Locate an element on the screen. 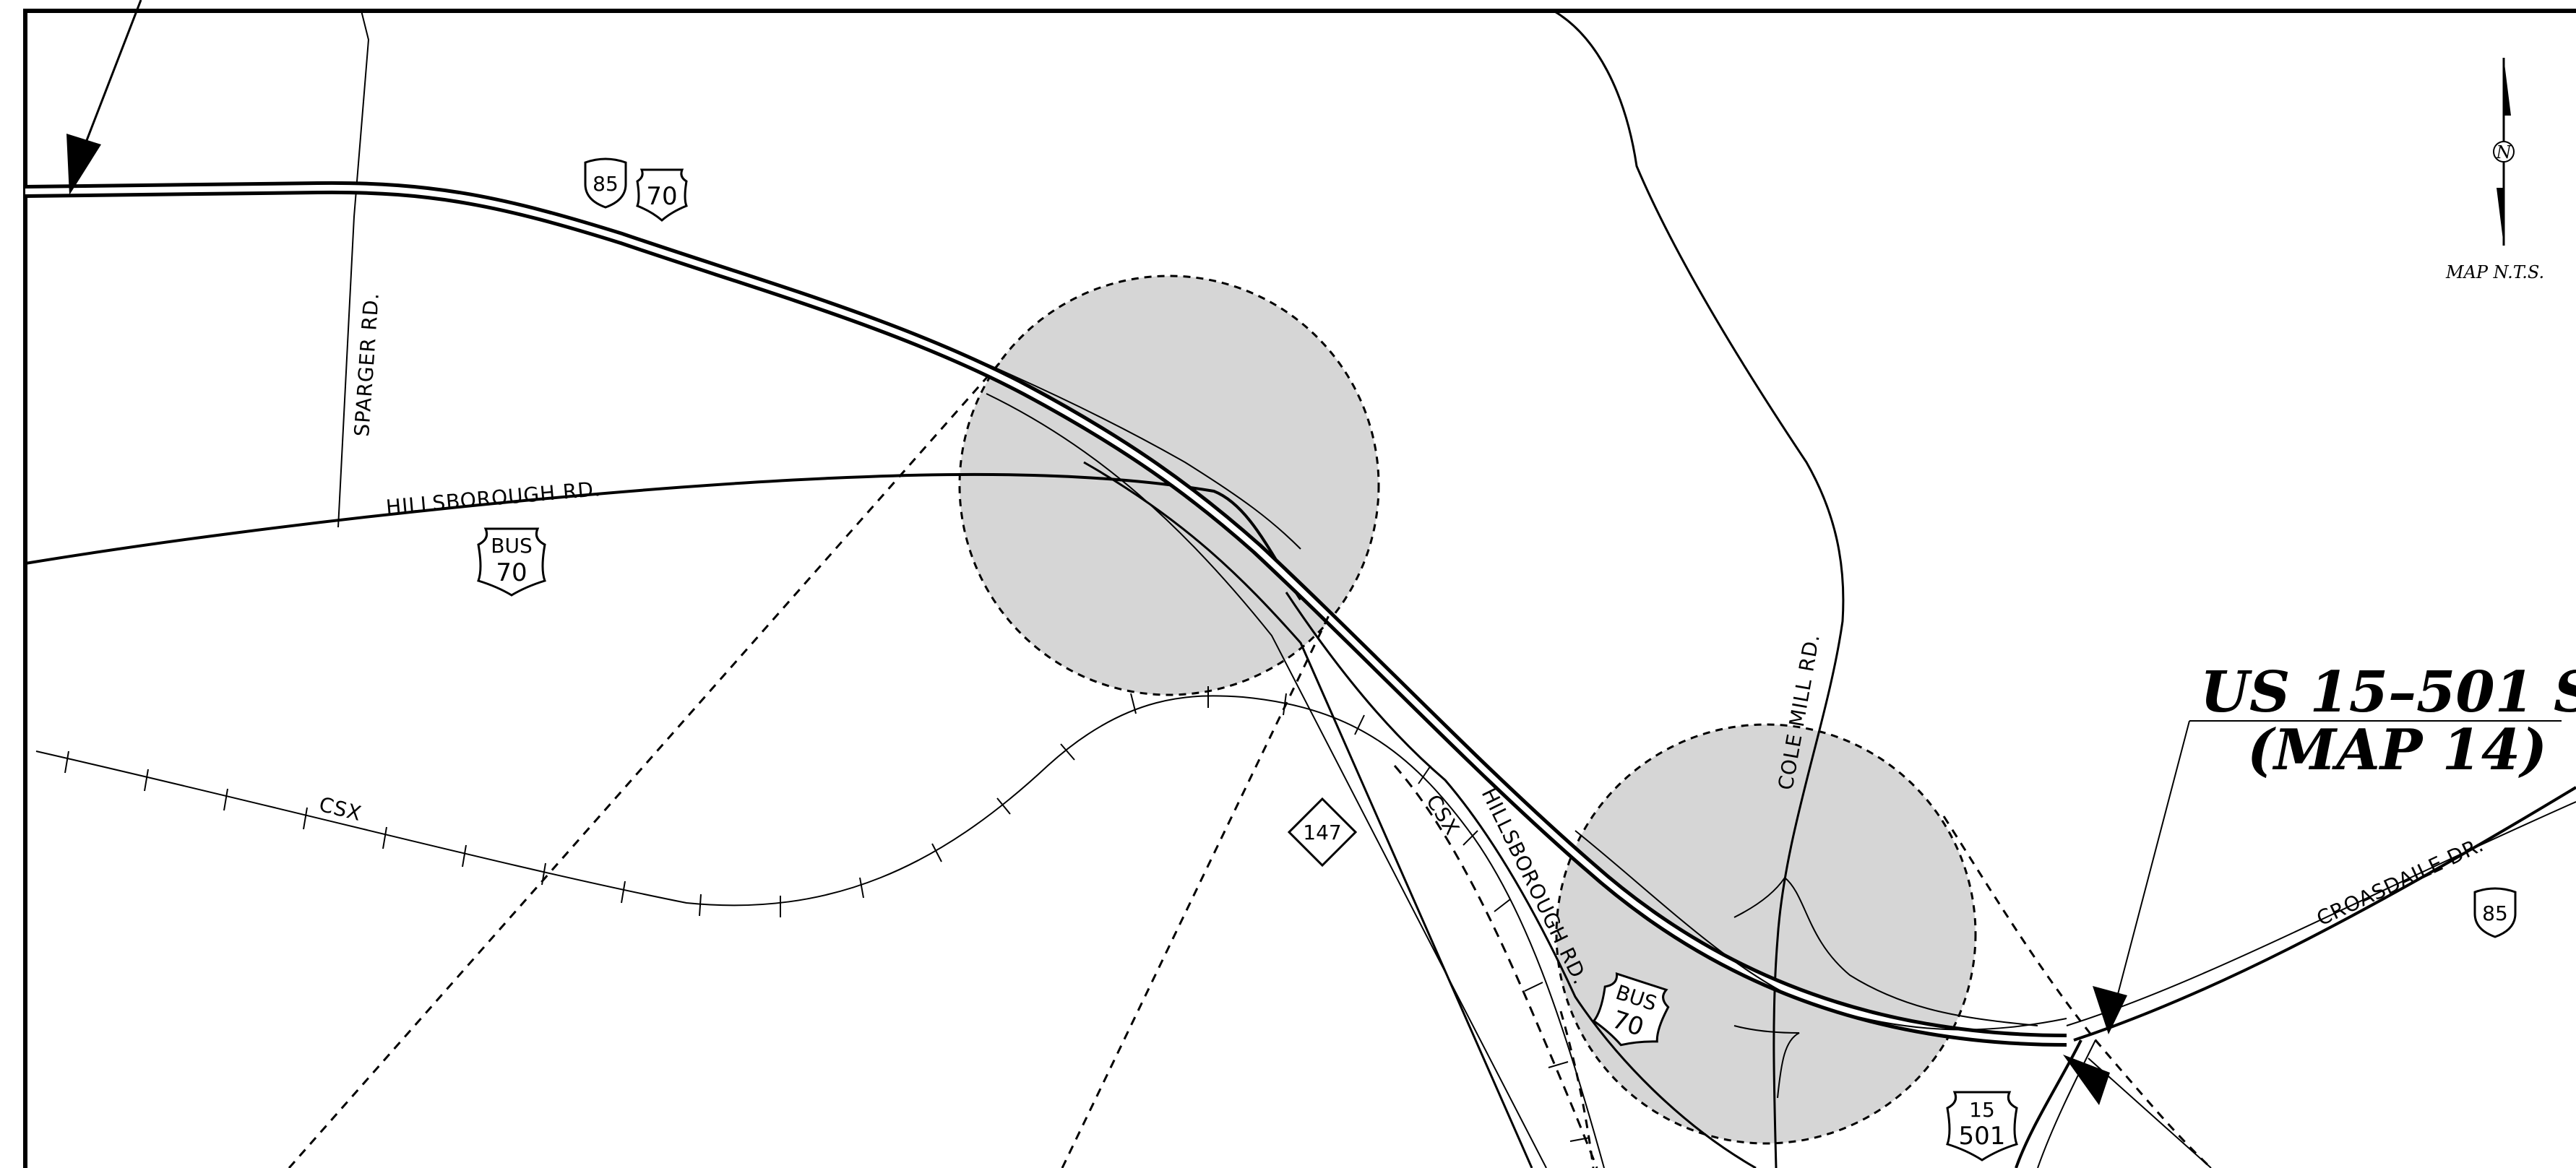 The width and height of the screenshot is (2576, 1168). dashed-line-center is located at coordinates (1196, 891).